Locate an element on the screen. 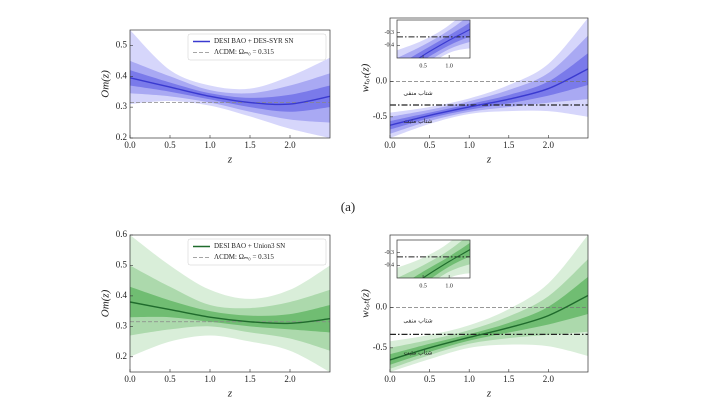 This screenshot has width=701, height=401. y-tick-label: 0.6 is located at coordinates (122, 234).